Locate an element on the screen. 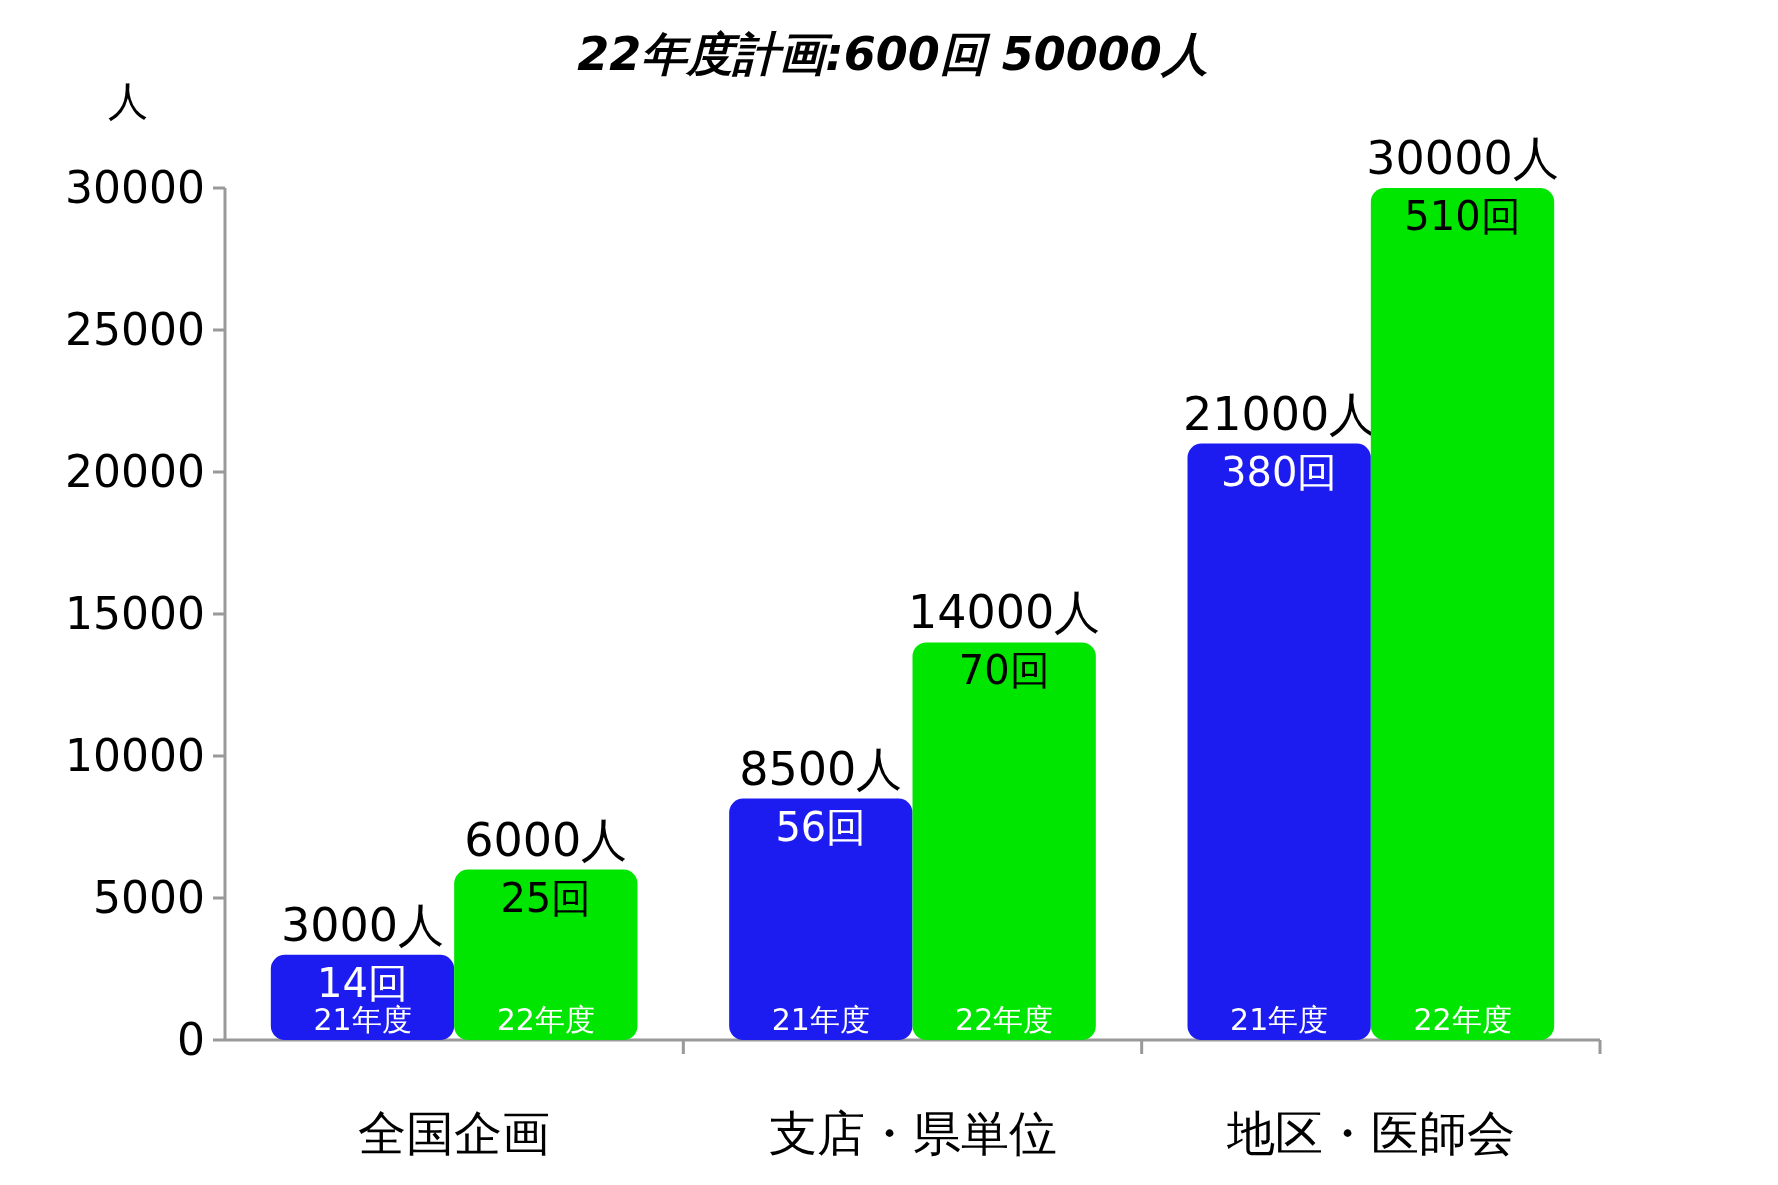  y-tick-label: 20000 is located at coordinates (135, 471).